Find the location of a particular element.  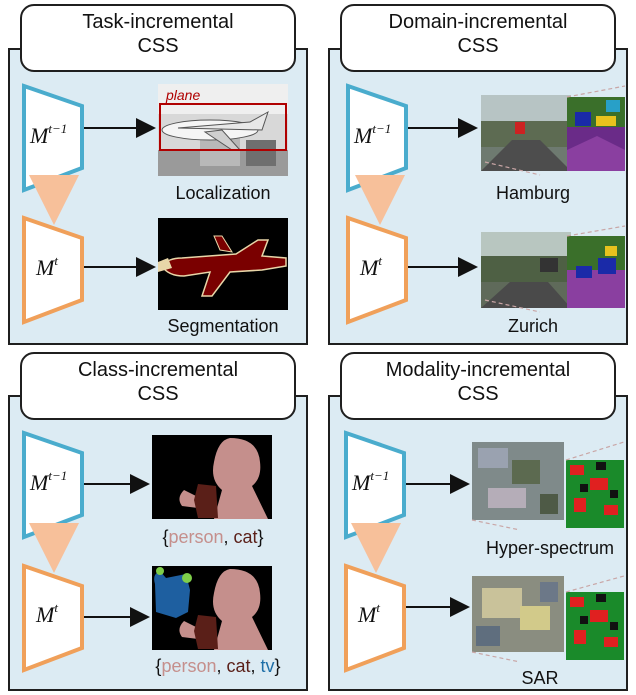

caption-class-top: {person, cat} is located at coordinates (213, 537).